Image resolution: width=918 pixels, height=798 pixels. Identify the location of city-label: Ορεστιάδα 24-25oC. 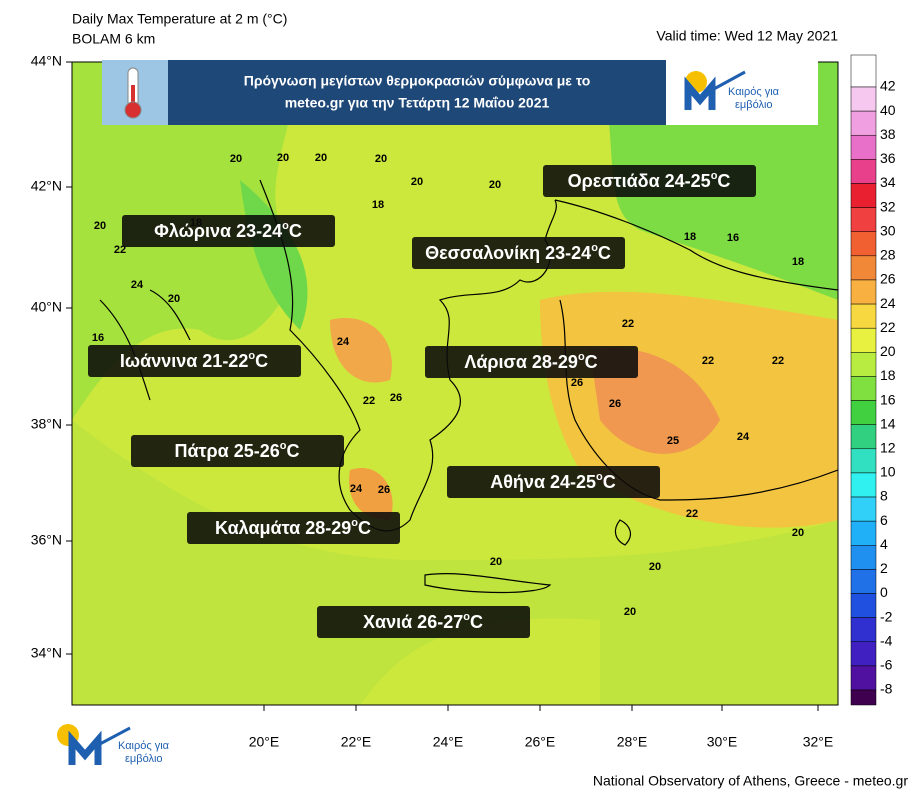
(649, 180).